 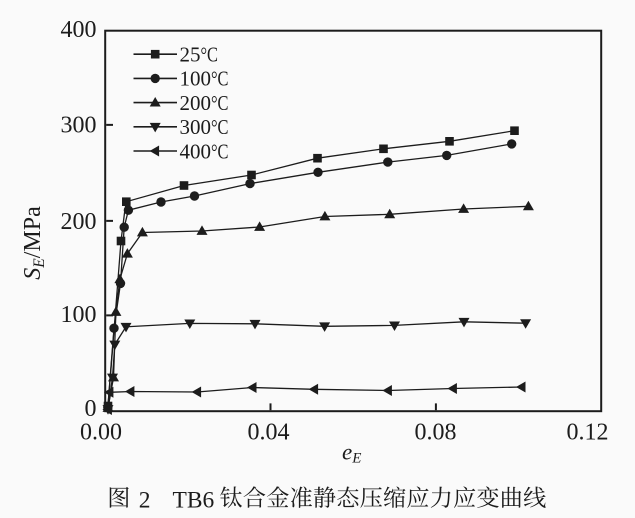 I want to click on svg-text: 0, so click(x=91, y=409).